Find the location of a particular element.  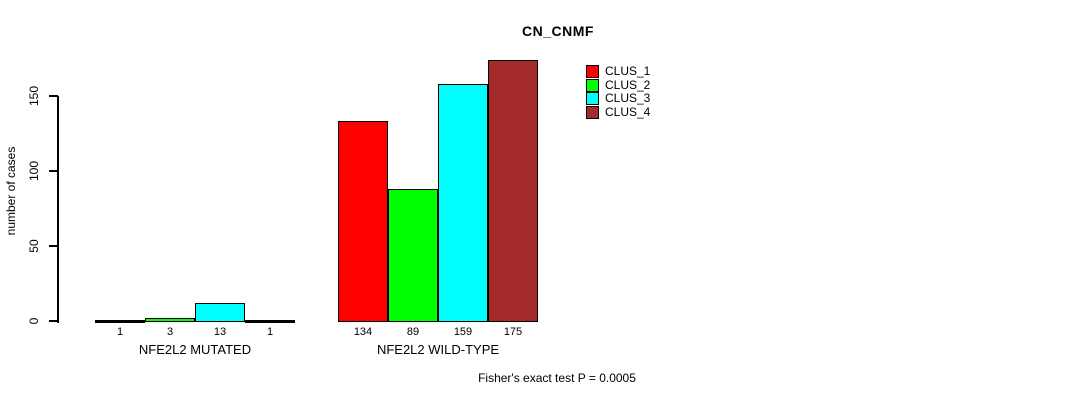

bar-value-label: 13 is located at coordinates (220, 332).